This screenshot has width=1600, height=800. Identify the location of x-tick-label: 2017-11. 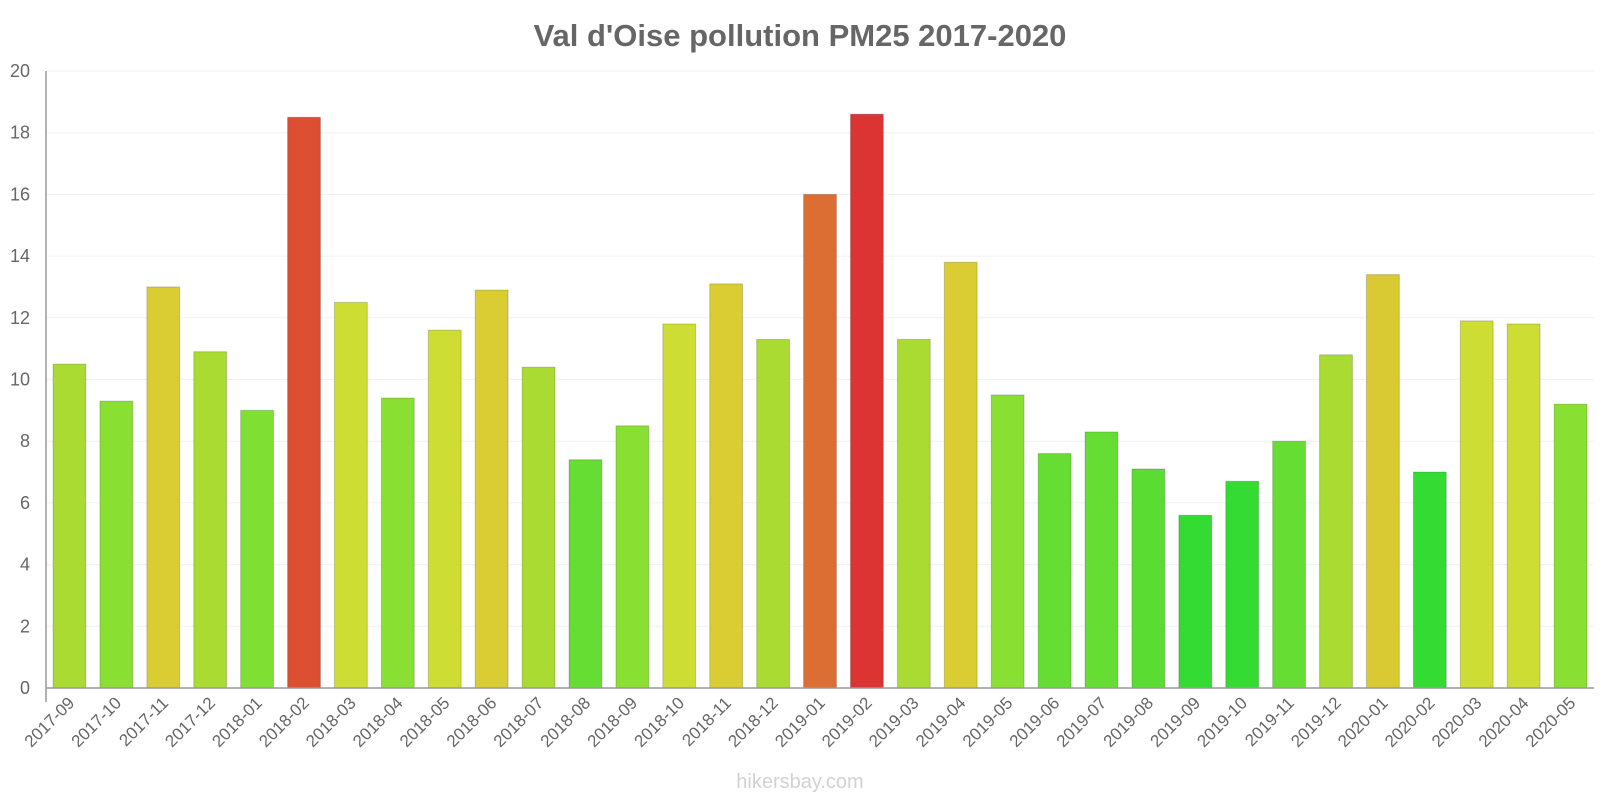
(143, 721).